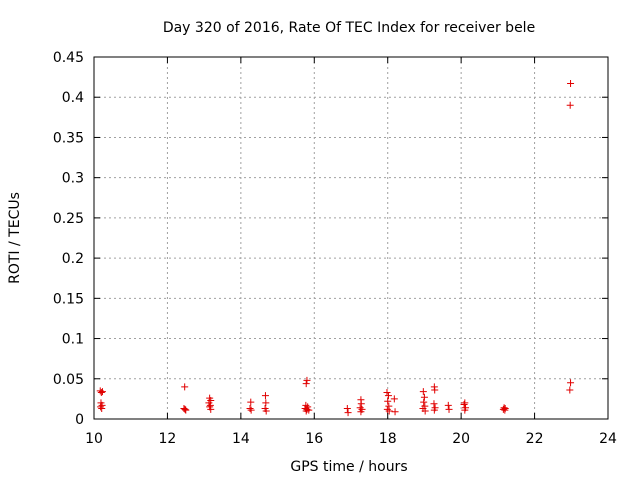  What do you see at coordinates (73, 179) in the screenshot?
I see `y-tick-label: 0.3` at bounding box center [73, 179].